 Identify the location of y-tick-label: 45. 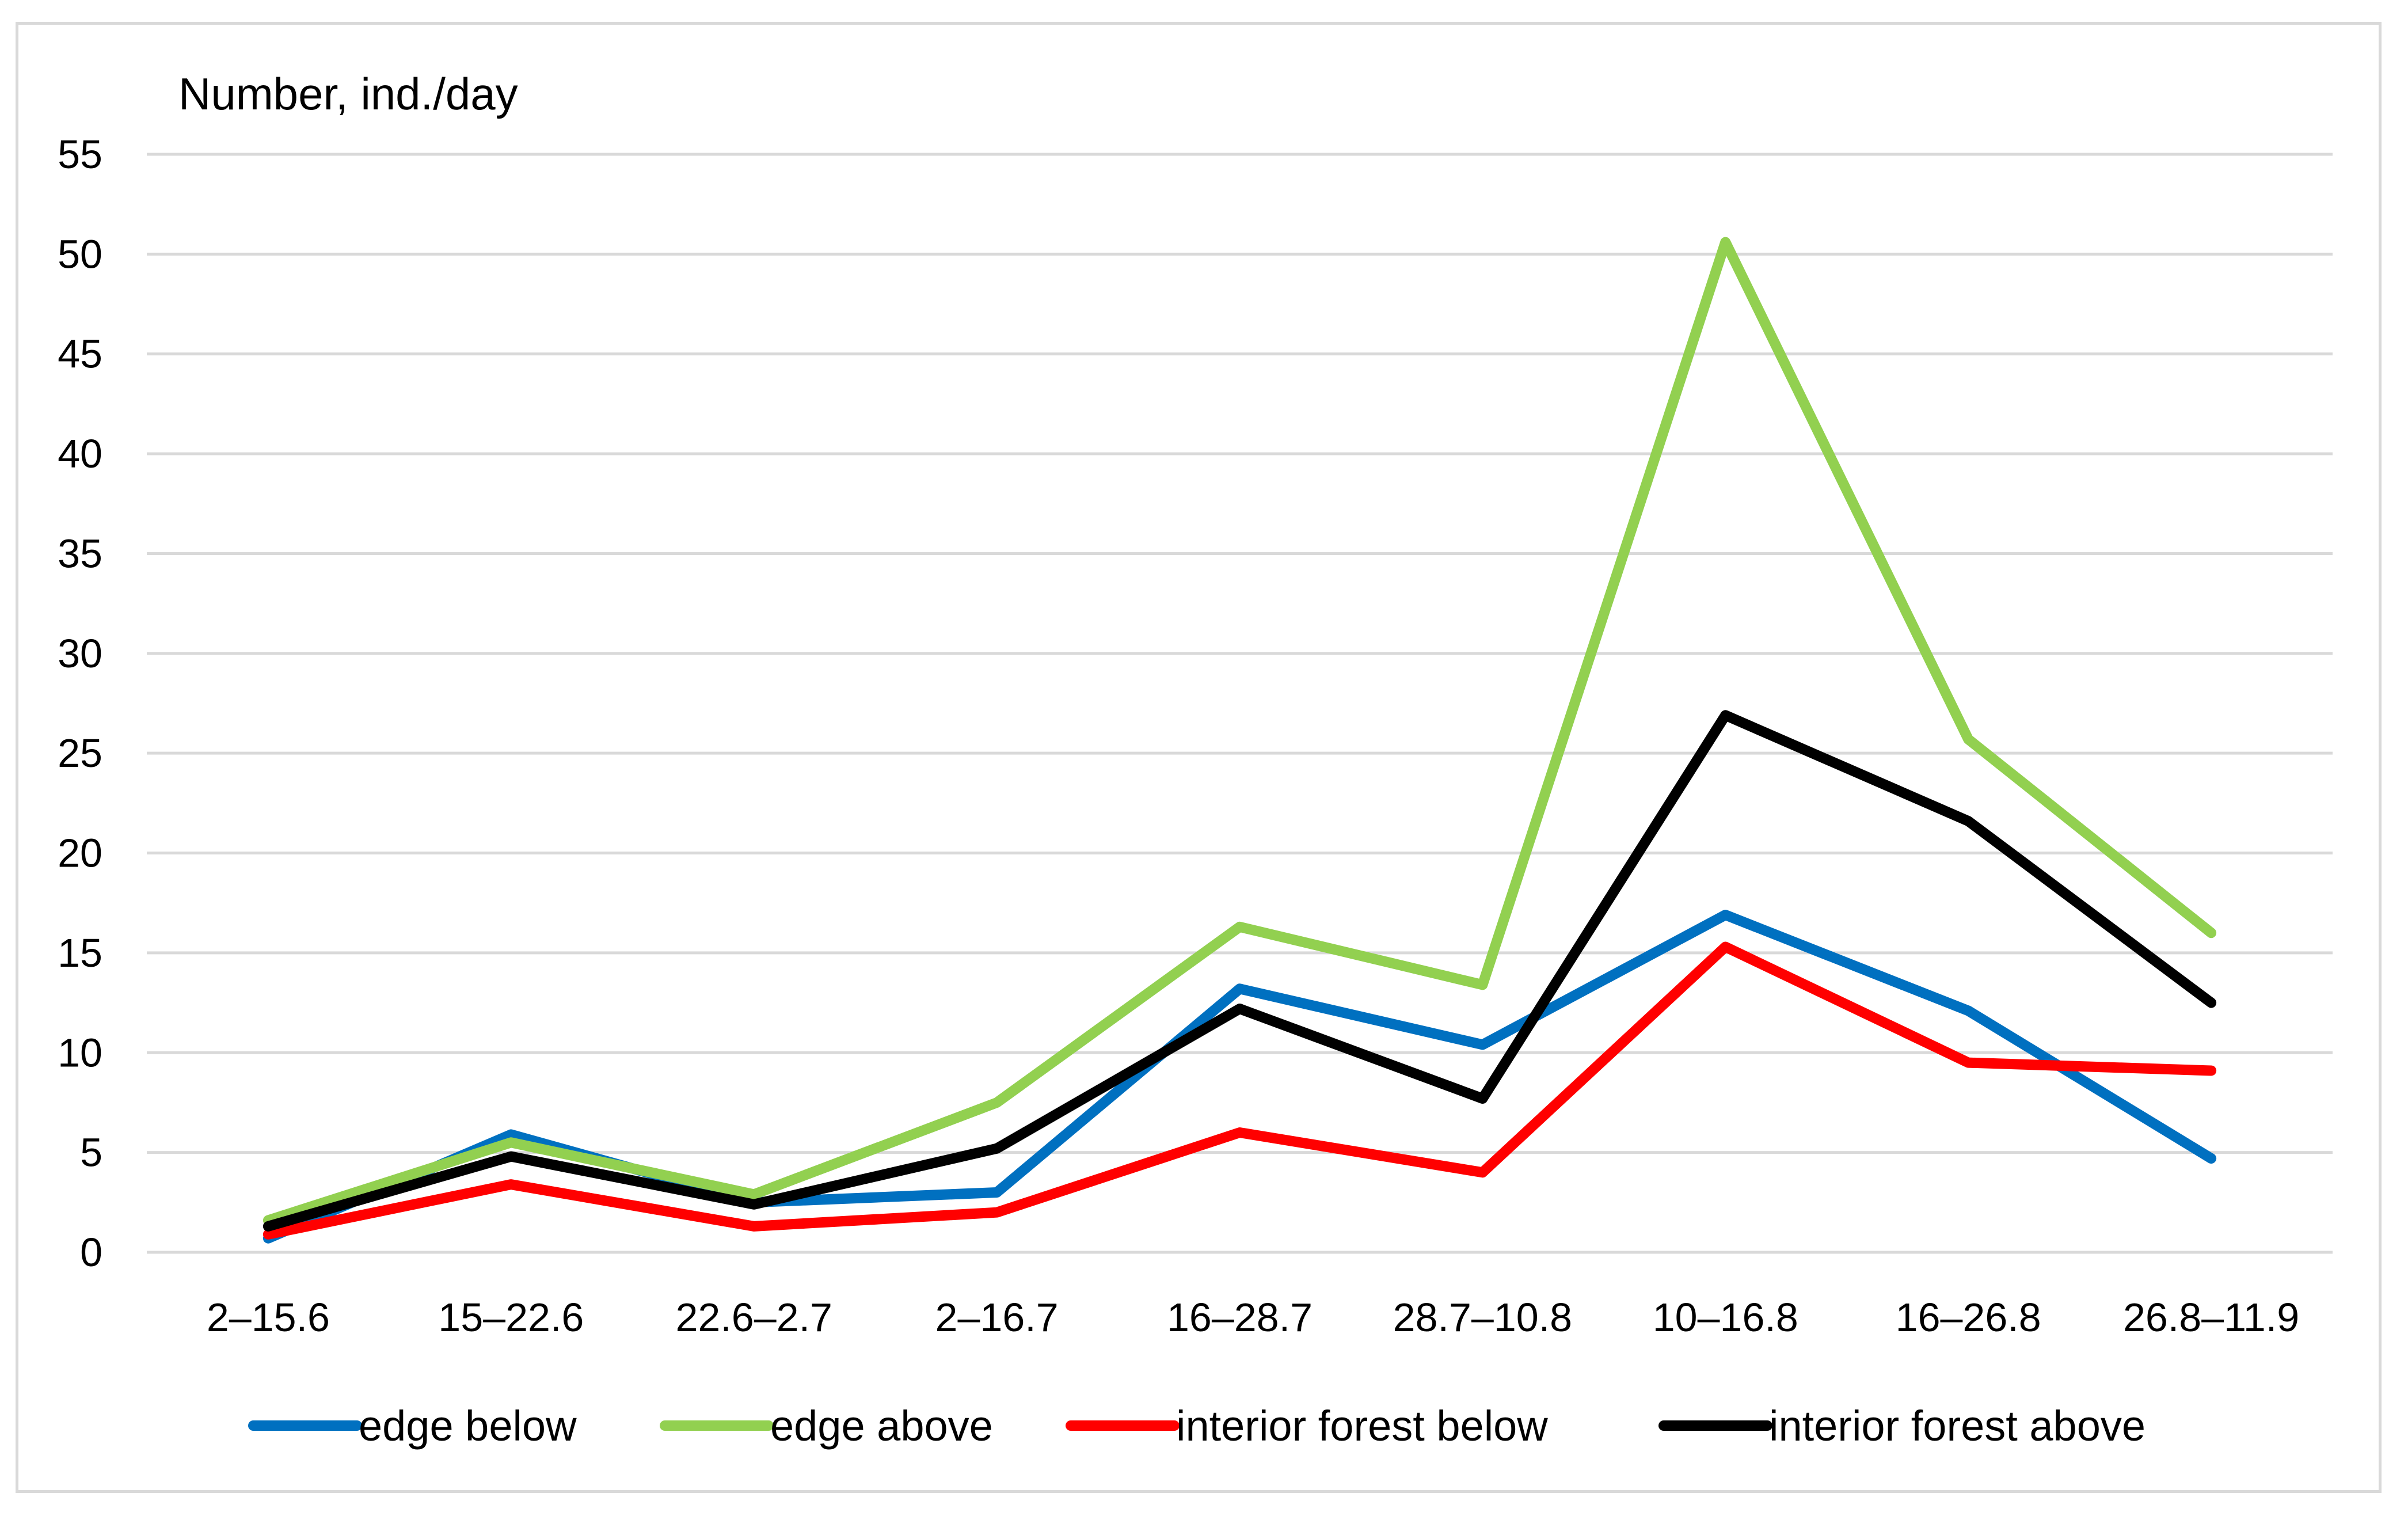
(80, 354).